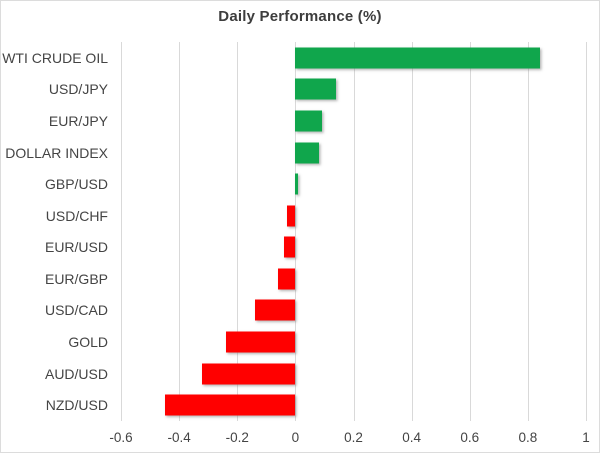 The image size is (600, 453). I want to click on x-tick-label: 0.2, so click(353, 437).